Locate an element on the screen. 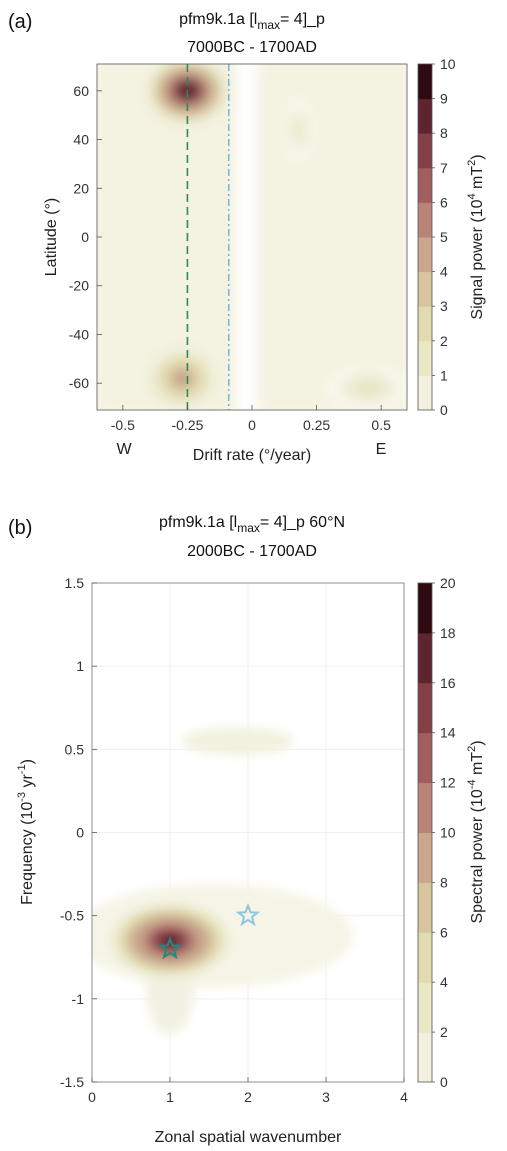 The image size is (507, 1151). panel-b-ylabel-sup2: -1 is located at coordinates (22, 769).